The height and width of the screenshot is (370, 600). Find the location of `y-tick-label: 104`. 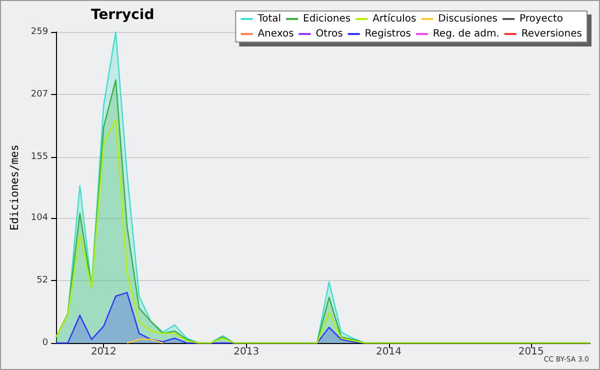

y-tick-label: 104 is located at coordinates (39, 218).